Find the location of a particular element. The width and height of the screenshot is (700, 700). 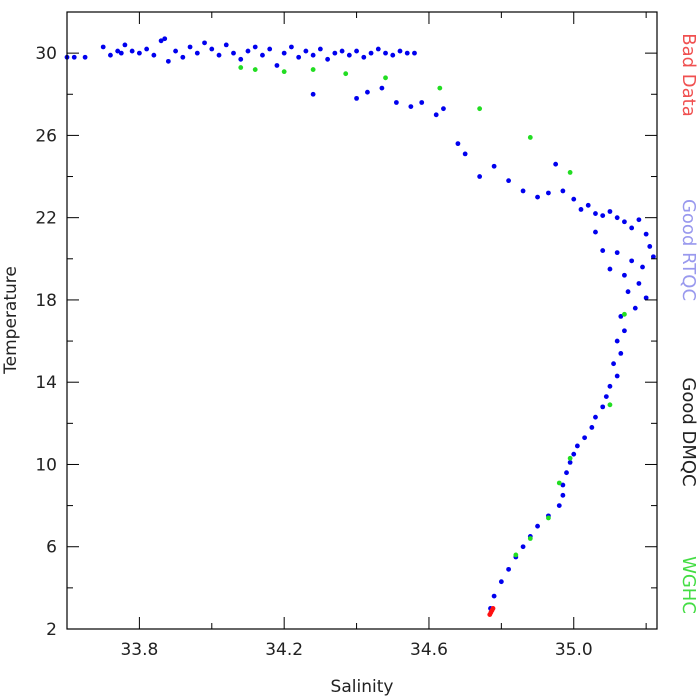

y-tick-label: 26 is located at coordinates (46, 136).